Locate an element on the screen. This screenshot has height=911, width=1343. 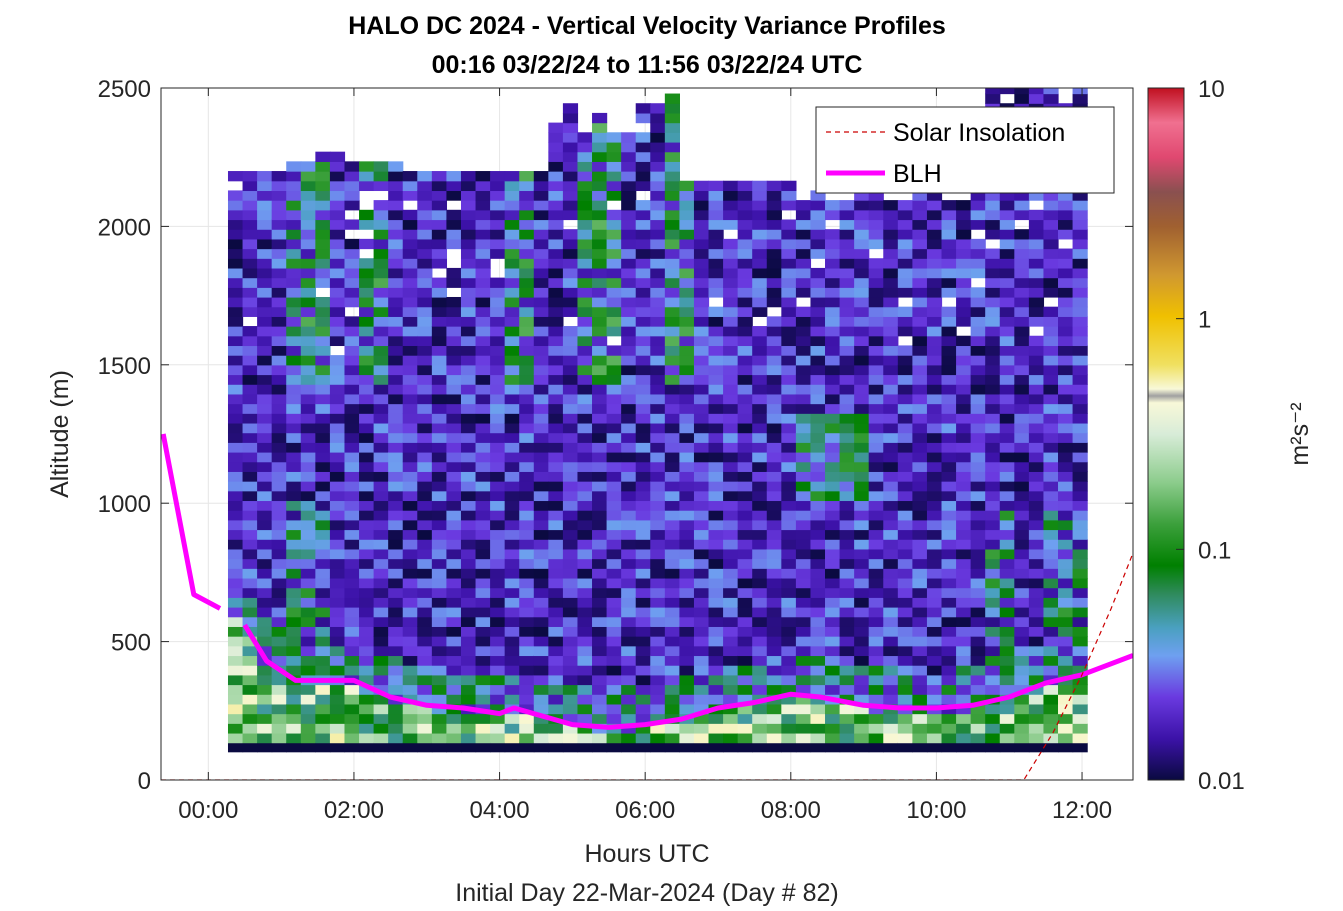
x-tick-label: 02:00 is located at coordinates (354, 810).